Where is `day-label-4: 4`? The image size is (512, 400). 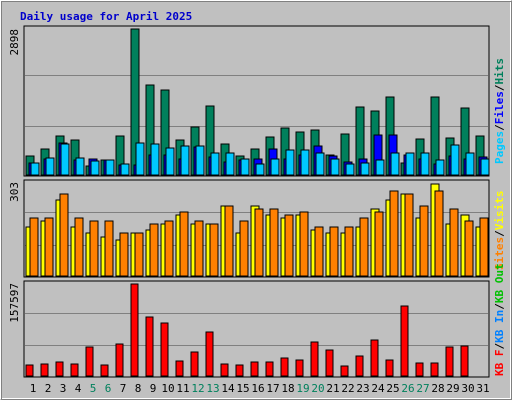 day-label-4: 4 is located at coordinates (78, 388).